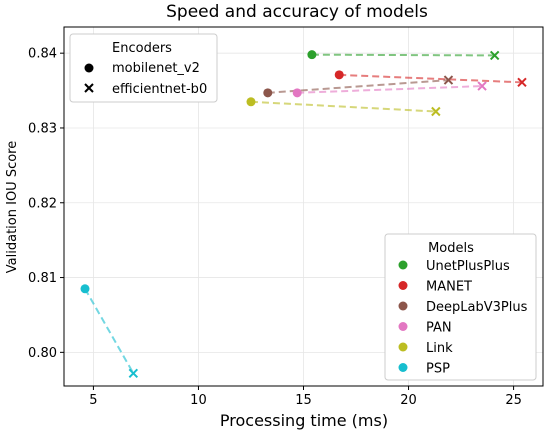  What do you see at coordinates (513, 400) in the screenshot?
I see `x-tick-label: 25` at bounding box center [513, 400].